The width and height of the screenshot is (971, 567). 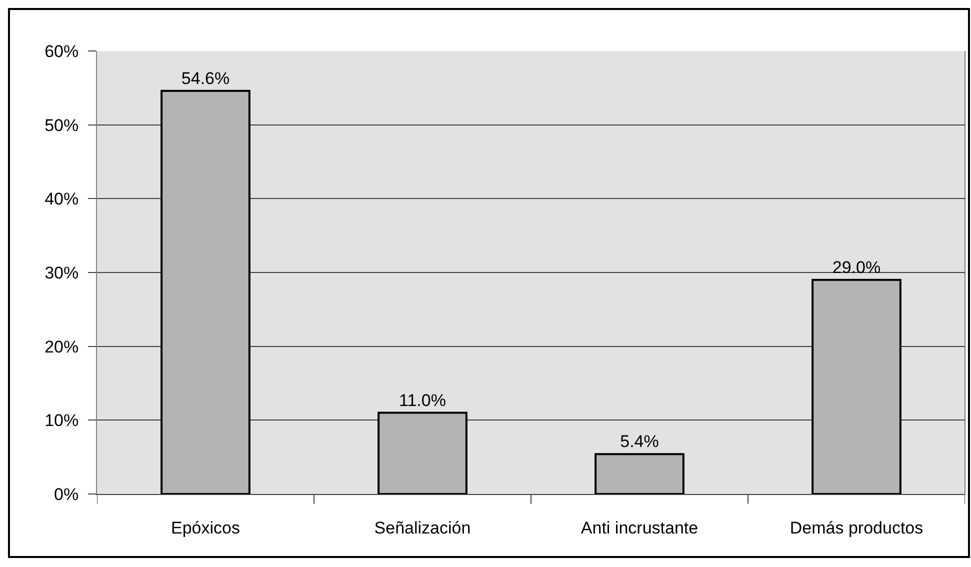 I want to click on x-tick-label: Epóxicos, so click(x=205, y=528).